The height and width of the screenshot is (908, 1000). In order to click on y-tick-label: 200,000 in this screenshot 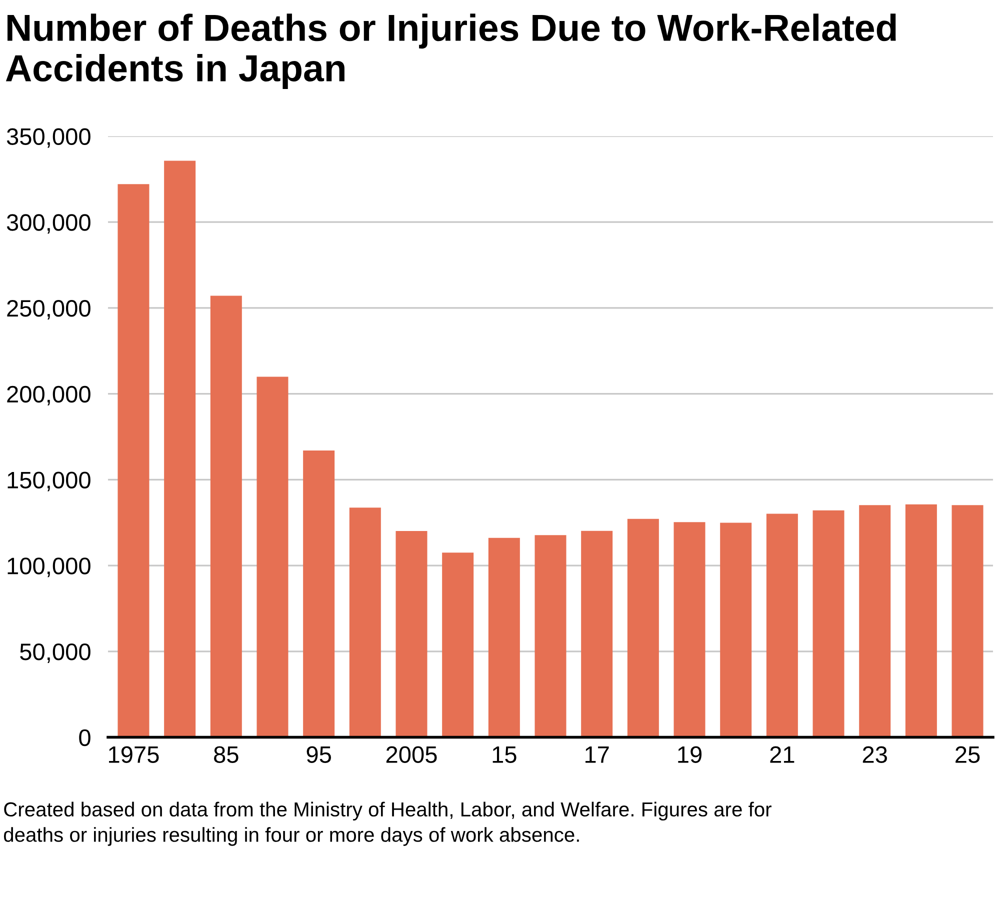, I will do `click(48, 396)`.